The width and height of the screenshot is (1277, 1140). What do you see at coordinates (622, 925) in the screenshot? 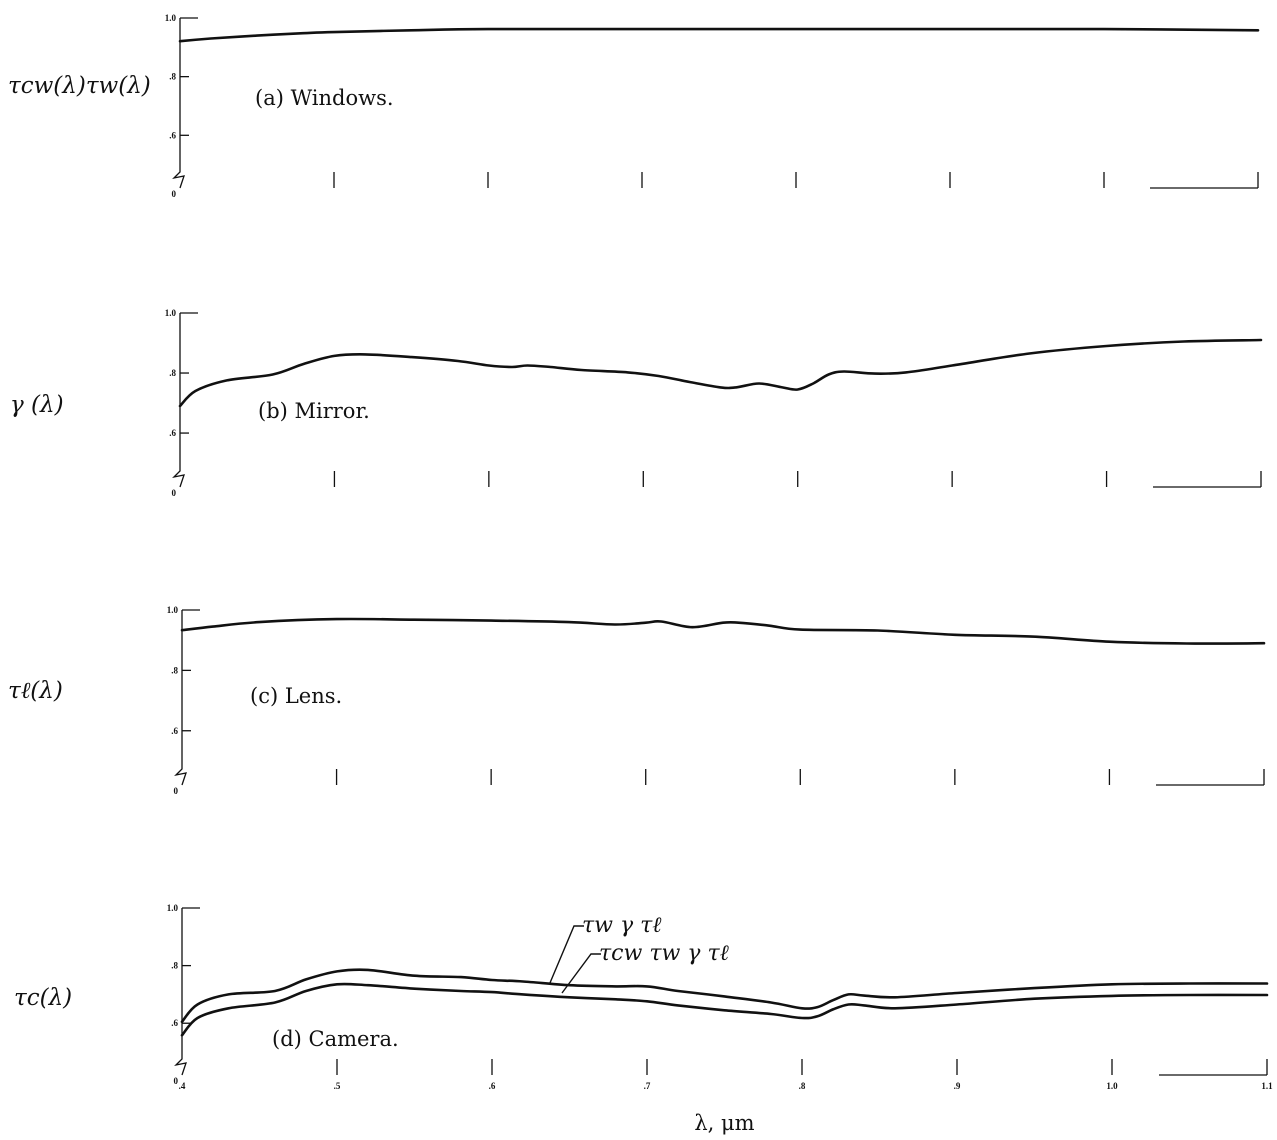
I see `series-label-1: τw γ τℓ` at bounding box center [622, 925].